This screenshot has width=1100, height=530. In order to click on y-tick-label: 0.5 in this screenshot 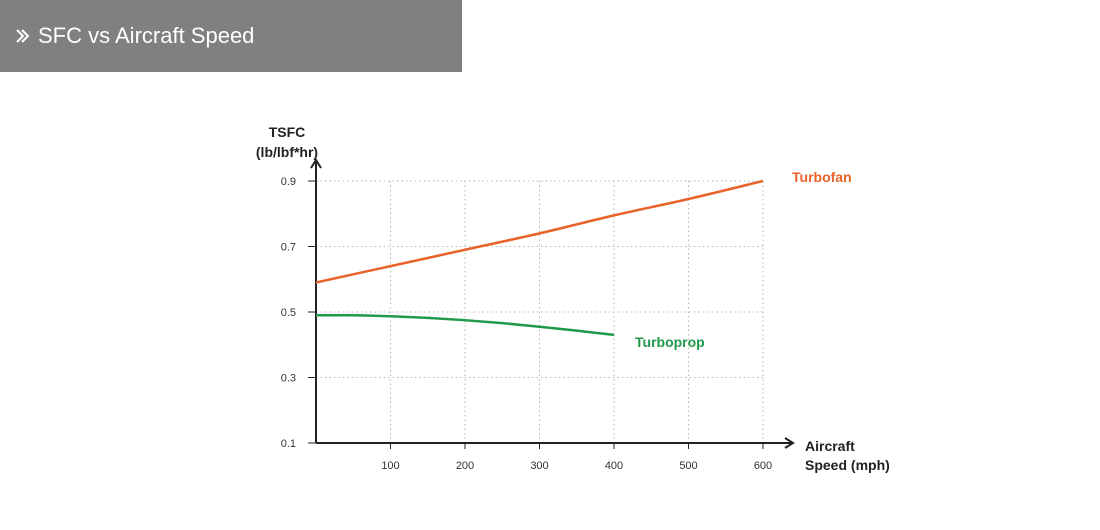, I will do `click(288, 313)`.